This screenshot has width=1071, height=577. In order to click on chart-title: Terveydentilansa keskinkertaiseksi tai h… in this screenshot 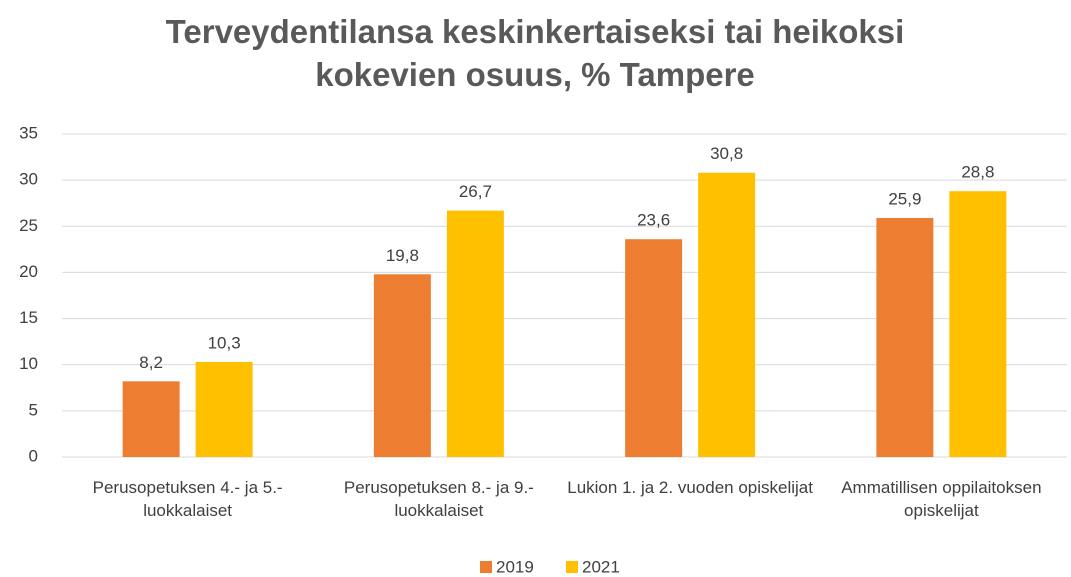, I will do `click(535, 53)`.